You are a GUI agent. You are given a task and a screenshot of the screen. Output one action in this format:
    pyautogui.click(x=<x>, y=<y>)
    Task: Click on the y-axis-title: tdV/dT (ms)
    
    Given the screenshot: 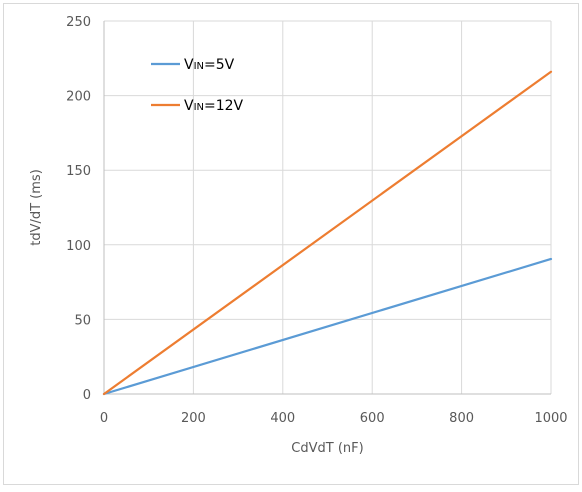 What is the action you would take?
    pyautogui.click(x=36, y=207)
    